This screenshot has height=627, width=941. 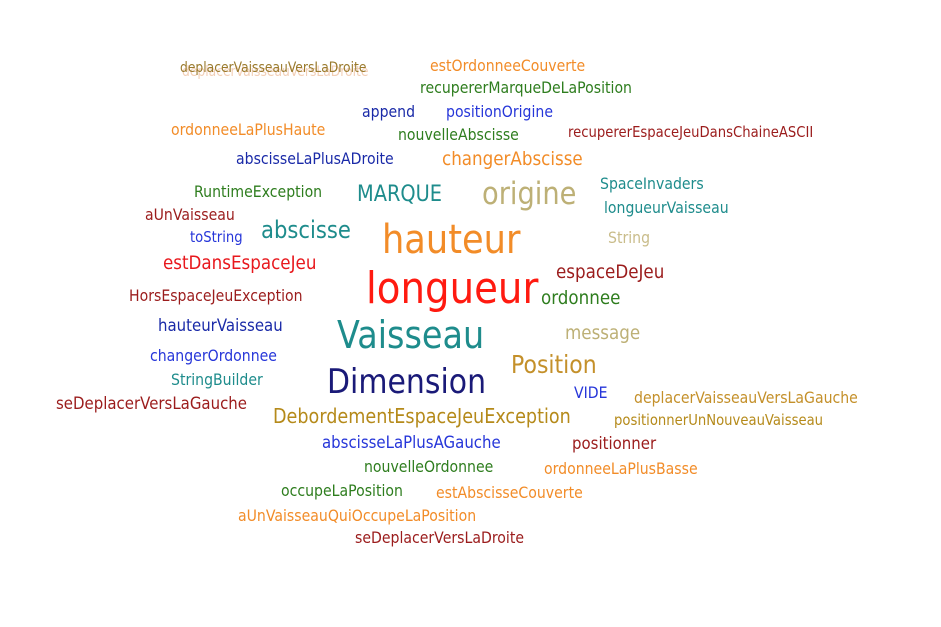 What do you see at coordinates (554, 364) in the screenshot?
I see `word-position: Position` at bounding box center [554, 364].